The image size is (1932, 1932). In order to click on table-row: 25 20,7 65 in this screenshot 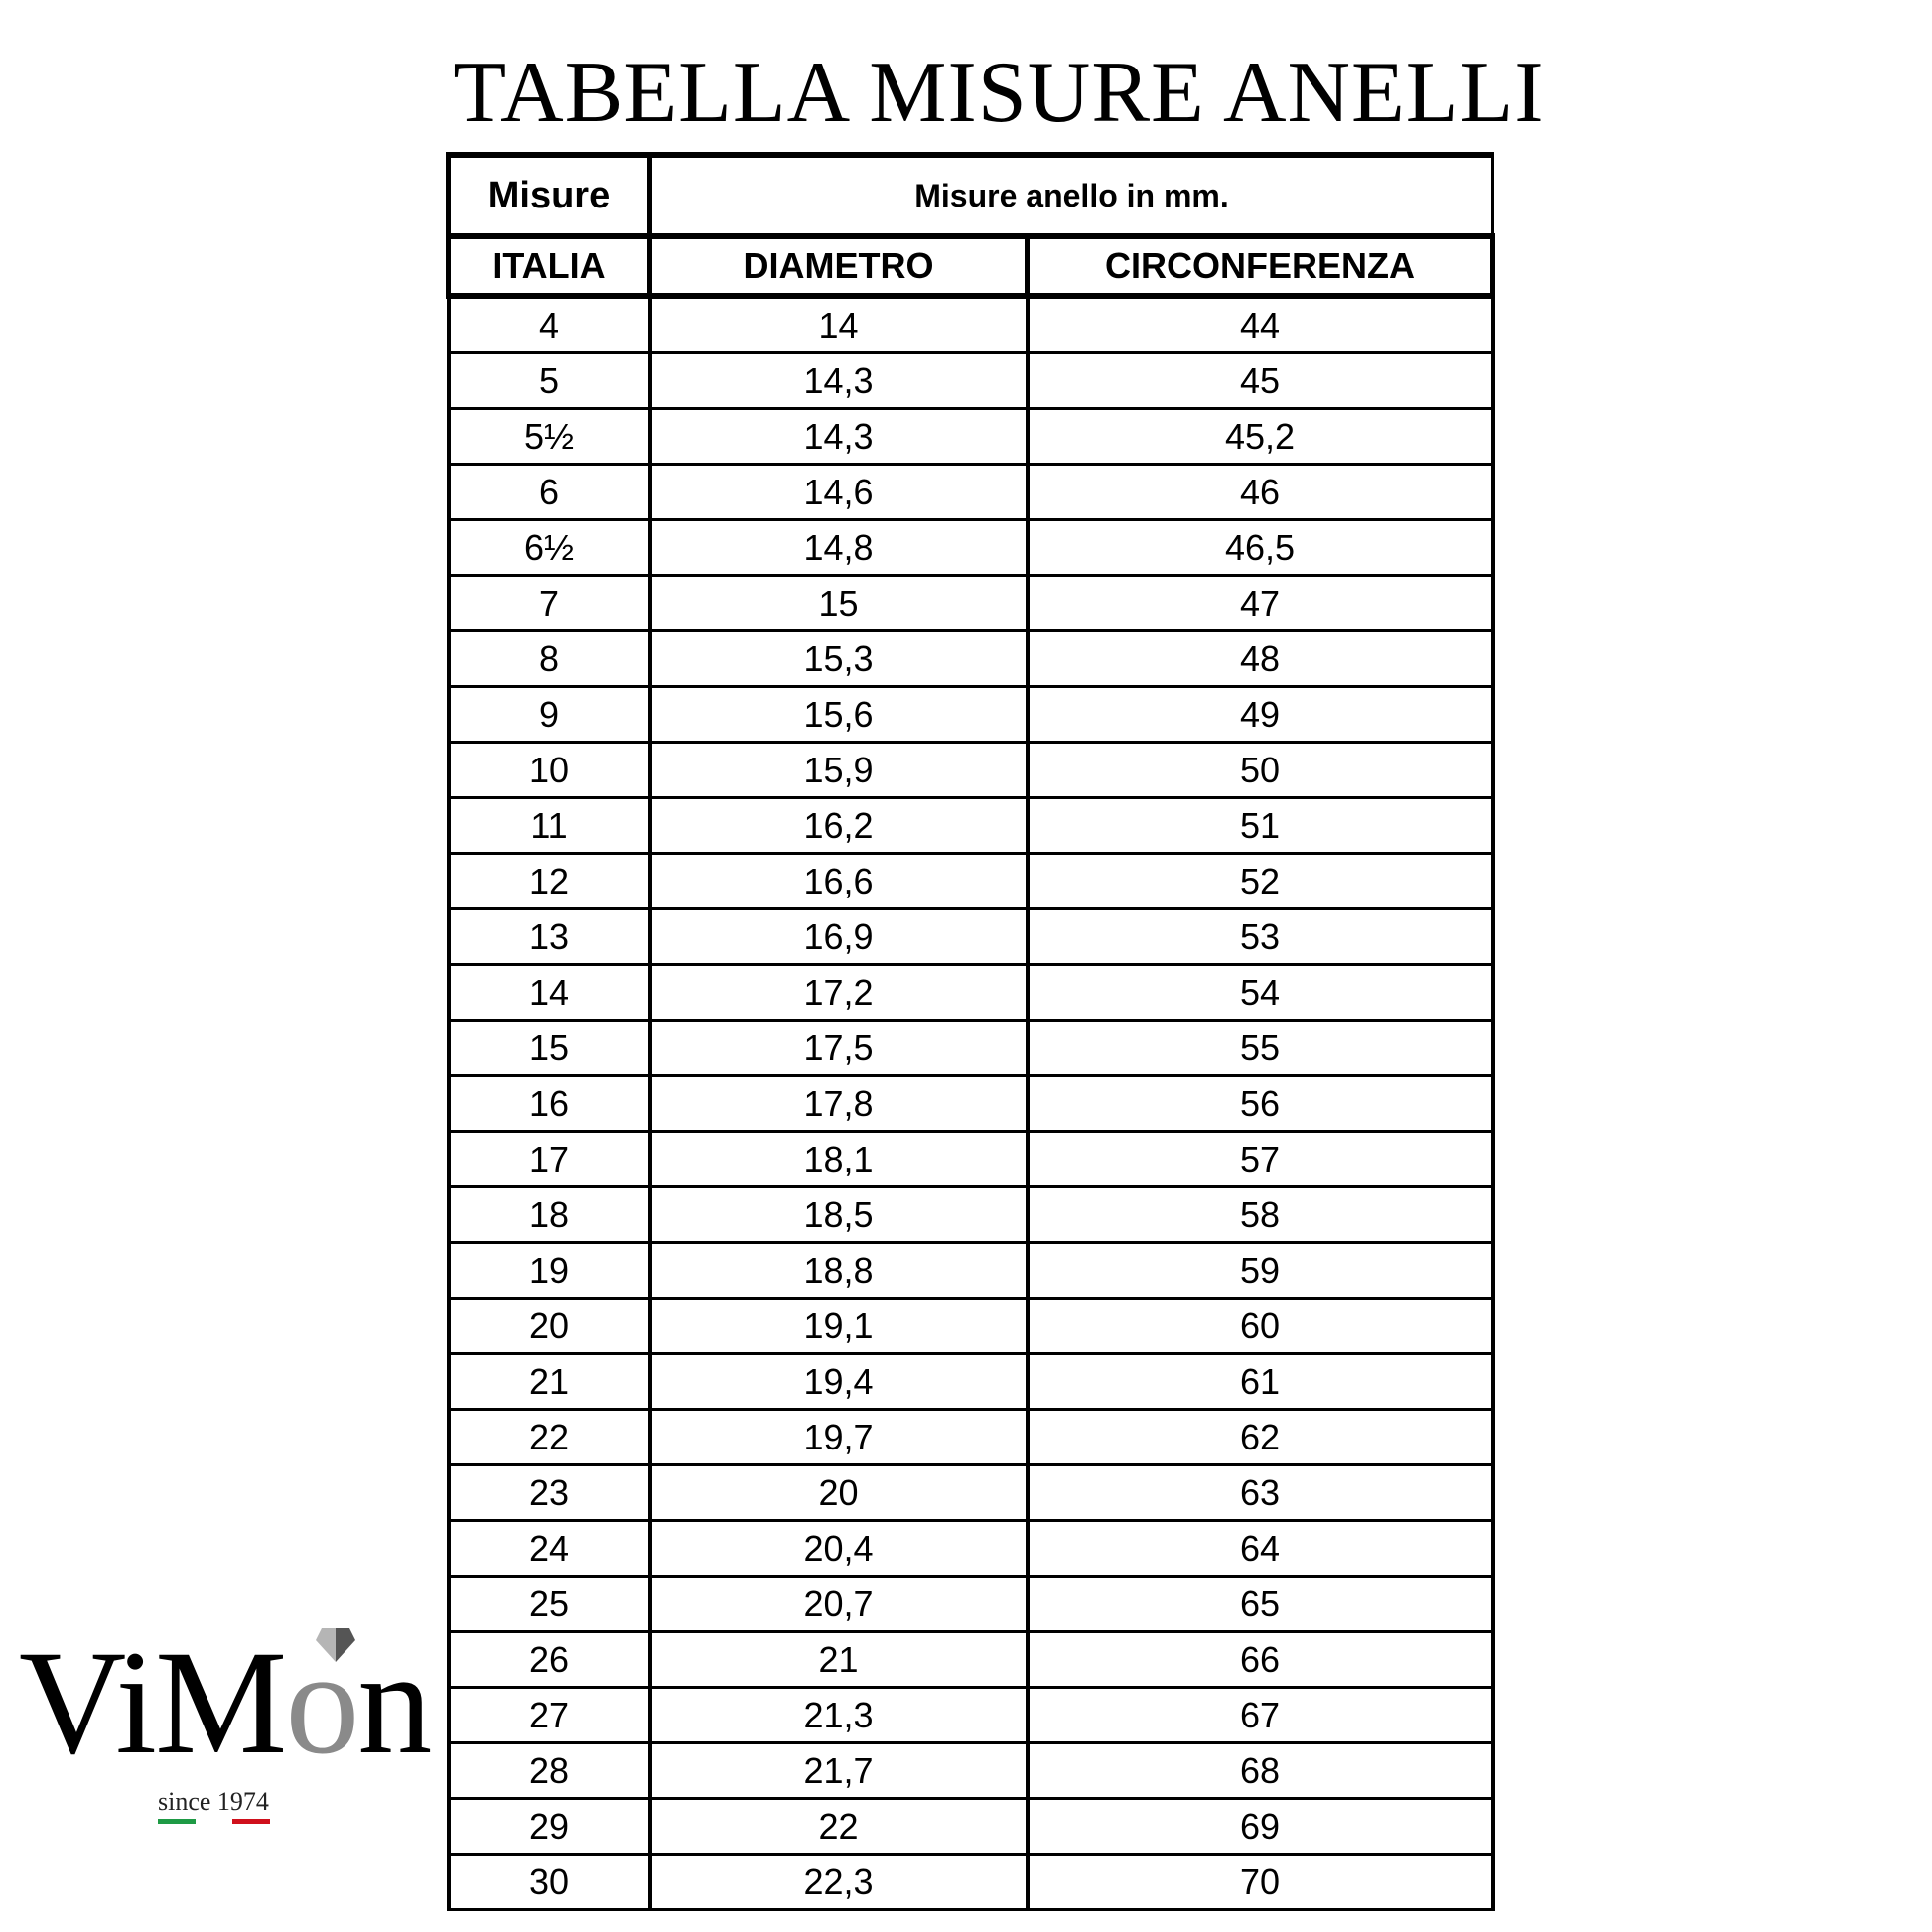, I will do `click(971, 1604)`.